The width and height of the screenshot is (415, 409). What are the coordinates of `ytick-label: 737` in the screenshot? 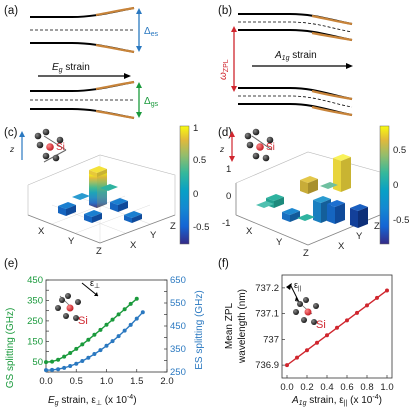 It's located at (271, 339).